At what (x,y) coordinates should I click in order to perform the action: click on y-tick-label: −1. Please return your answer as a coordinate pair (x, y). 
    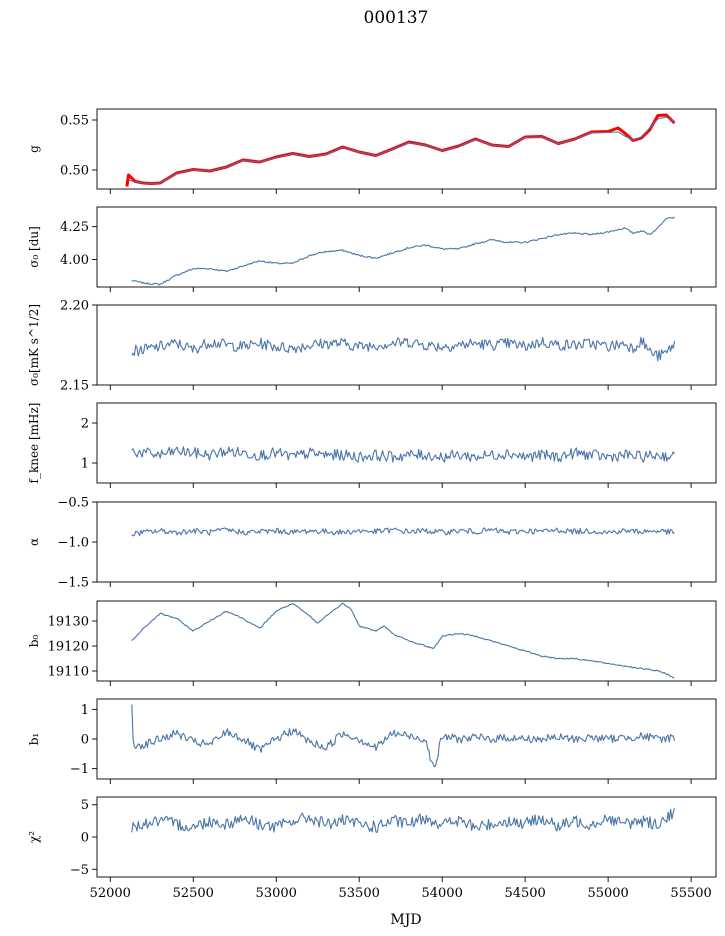
    Looking at the image, I should click on (79, 769).